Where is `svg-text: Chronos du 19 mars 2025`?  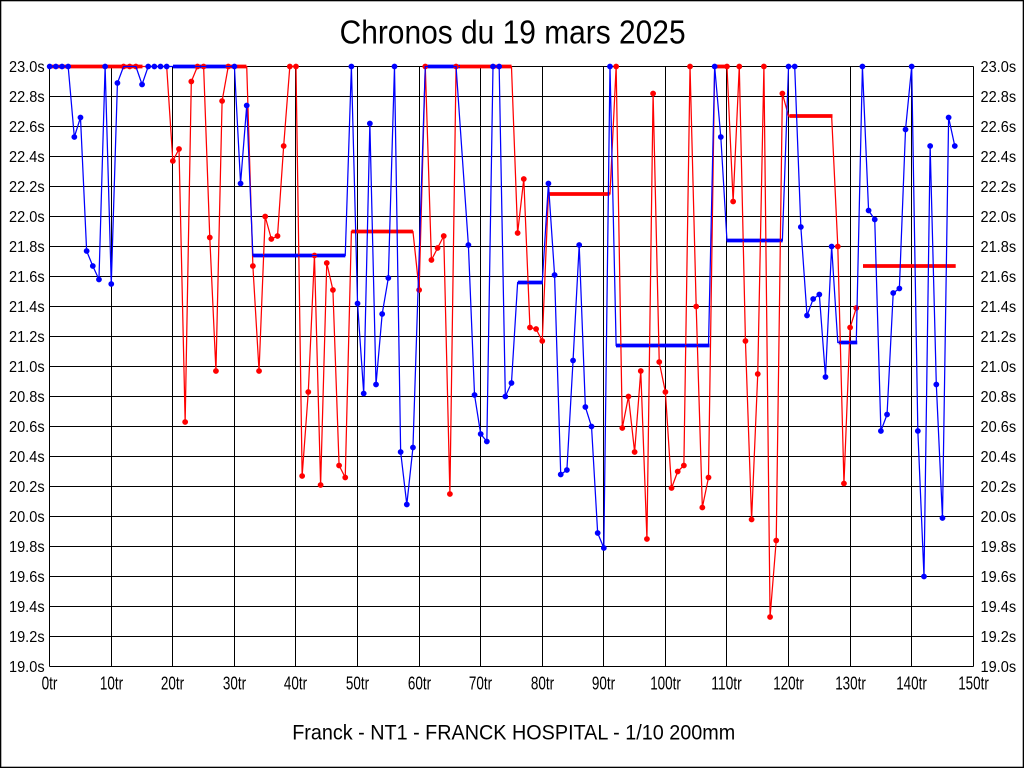 svg-text: Chronos du 19 mars 2025 is located at coordinates (513, 32).